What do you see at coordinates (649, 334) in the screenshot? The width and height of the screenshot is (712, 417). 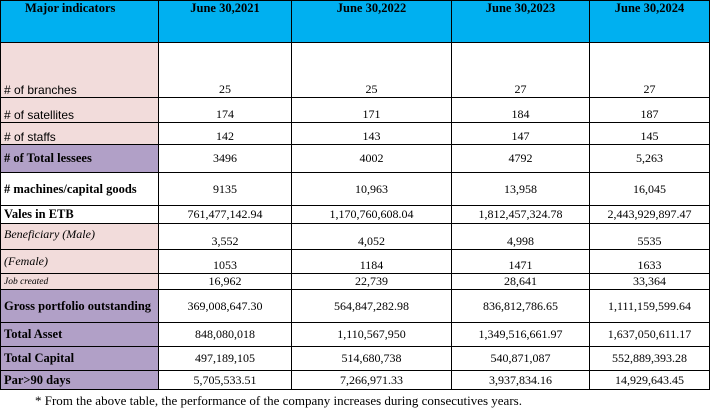 I see `cell-value: 1,637,050,611.17` at bounding box center [649, 334].